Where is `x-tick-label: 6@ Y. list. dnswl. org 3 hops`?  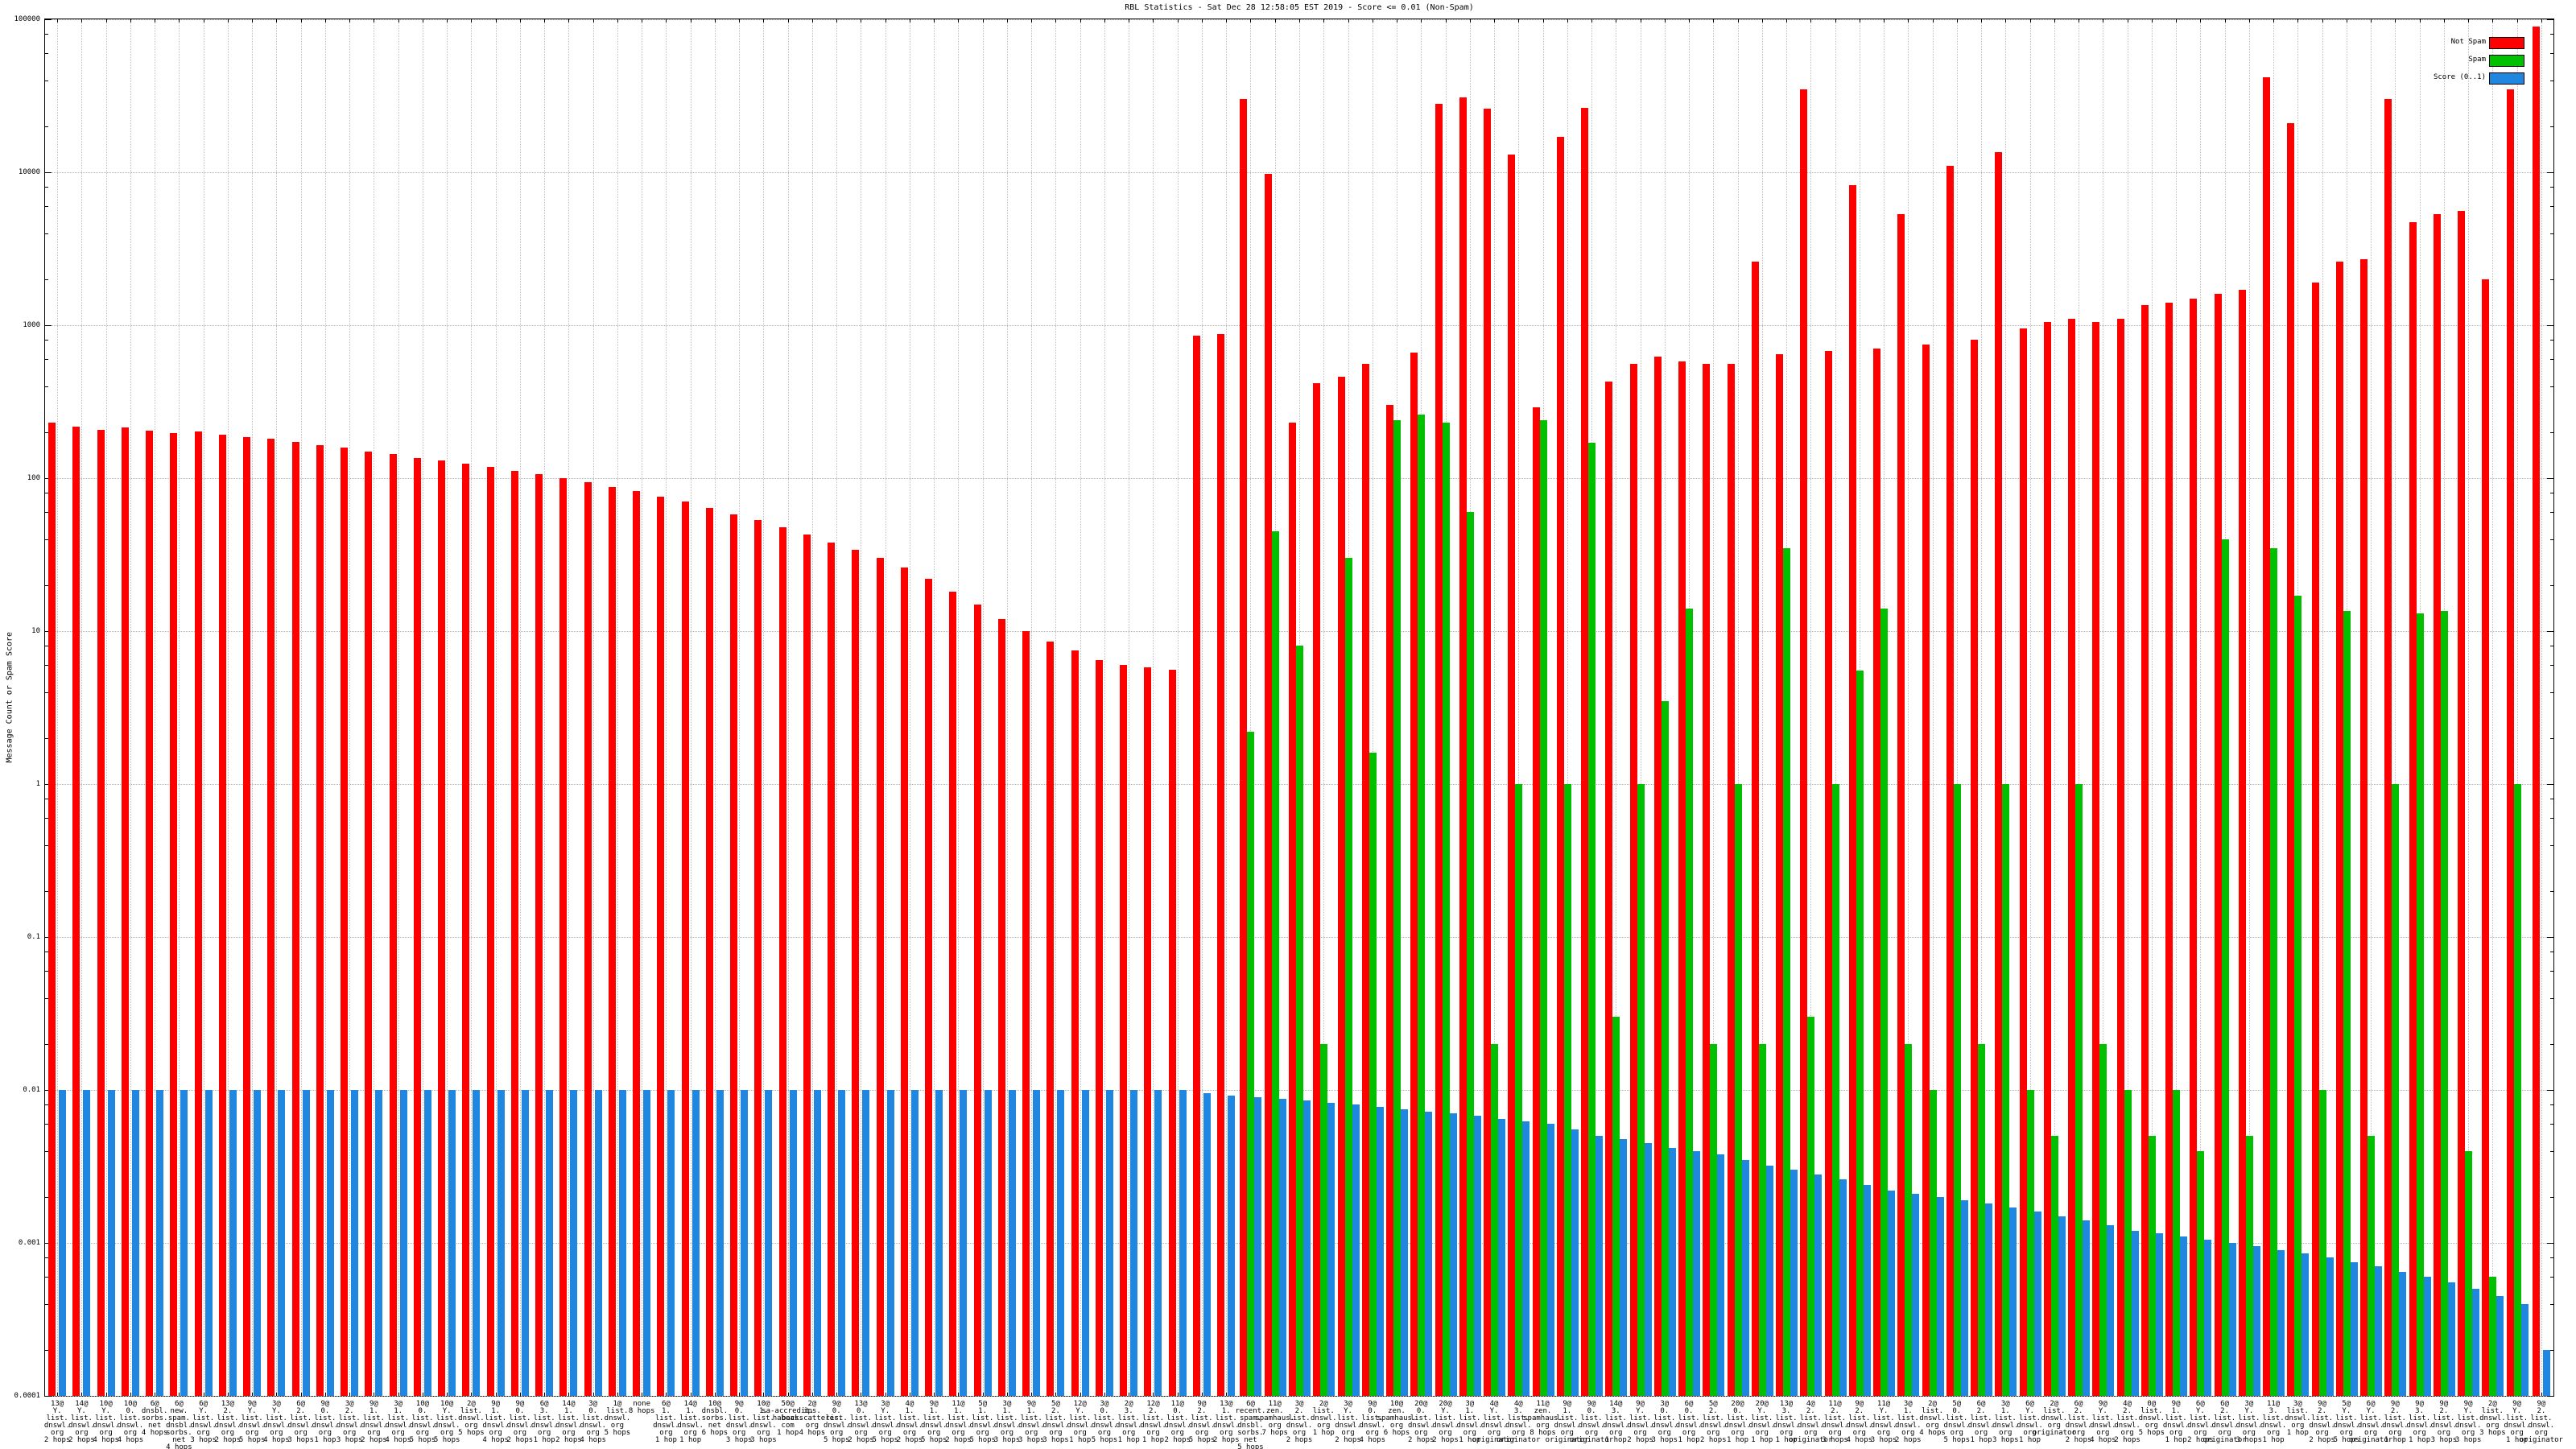
x-tick-label: 6@ Y. list. dnswl. org 3 hops is located at coordinates (203, 1422).